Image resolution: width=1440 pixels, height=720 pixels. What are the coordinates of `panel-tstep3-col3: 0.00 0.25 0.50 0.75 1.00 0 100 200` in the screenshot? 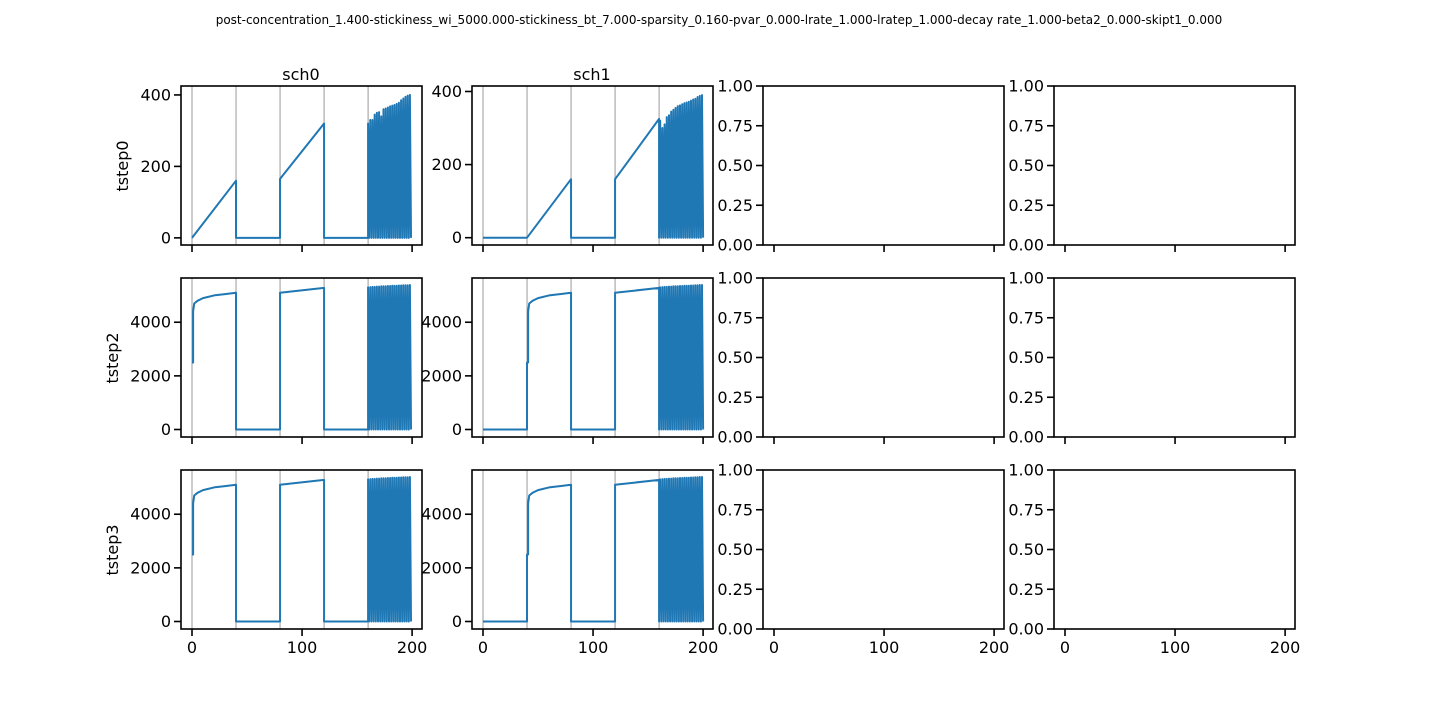 It's located at (1154, 559).